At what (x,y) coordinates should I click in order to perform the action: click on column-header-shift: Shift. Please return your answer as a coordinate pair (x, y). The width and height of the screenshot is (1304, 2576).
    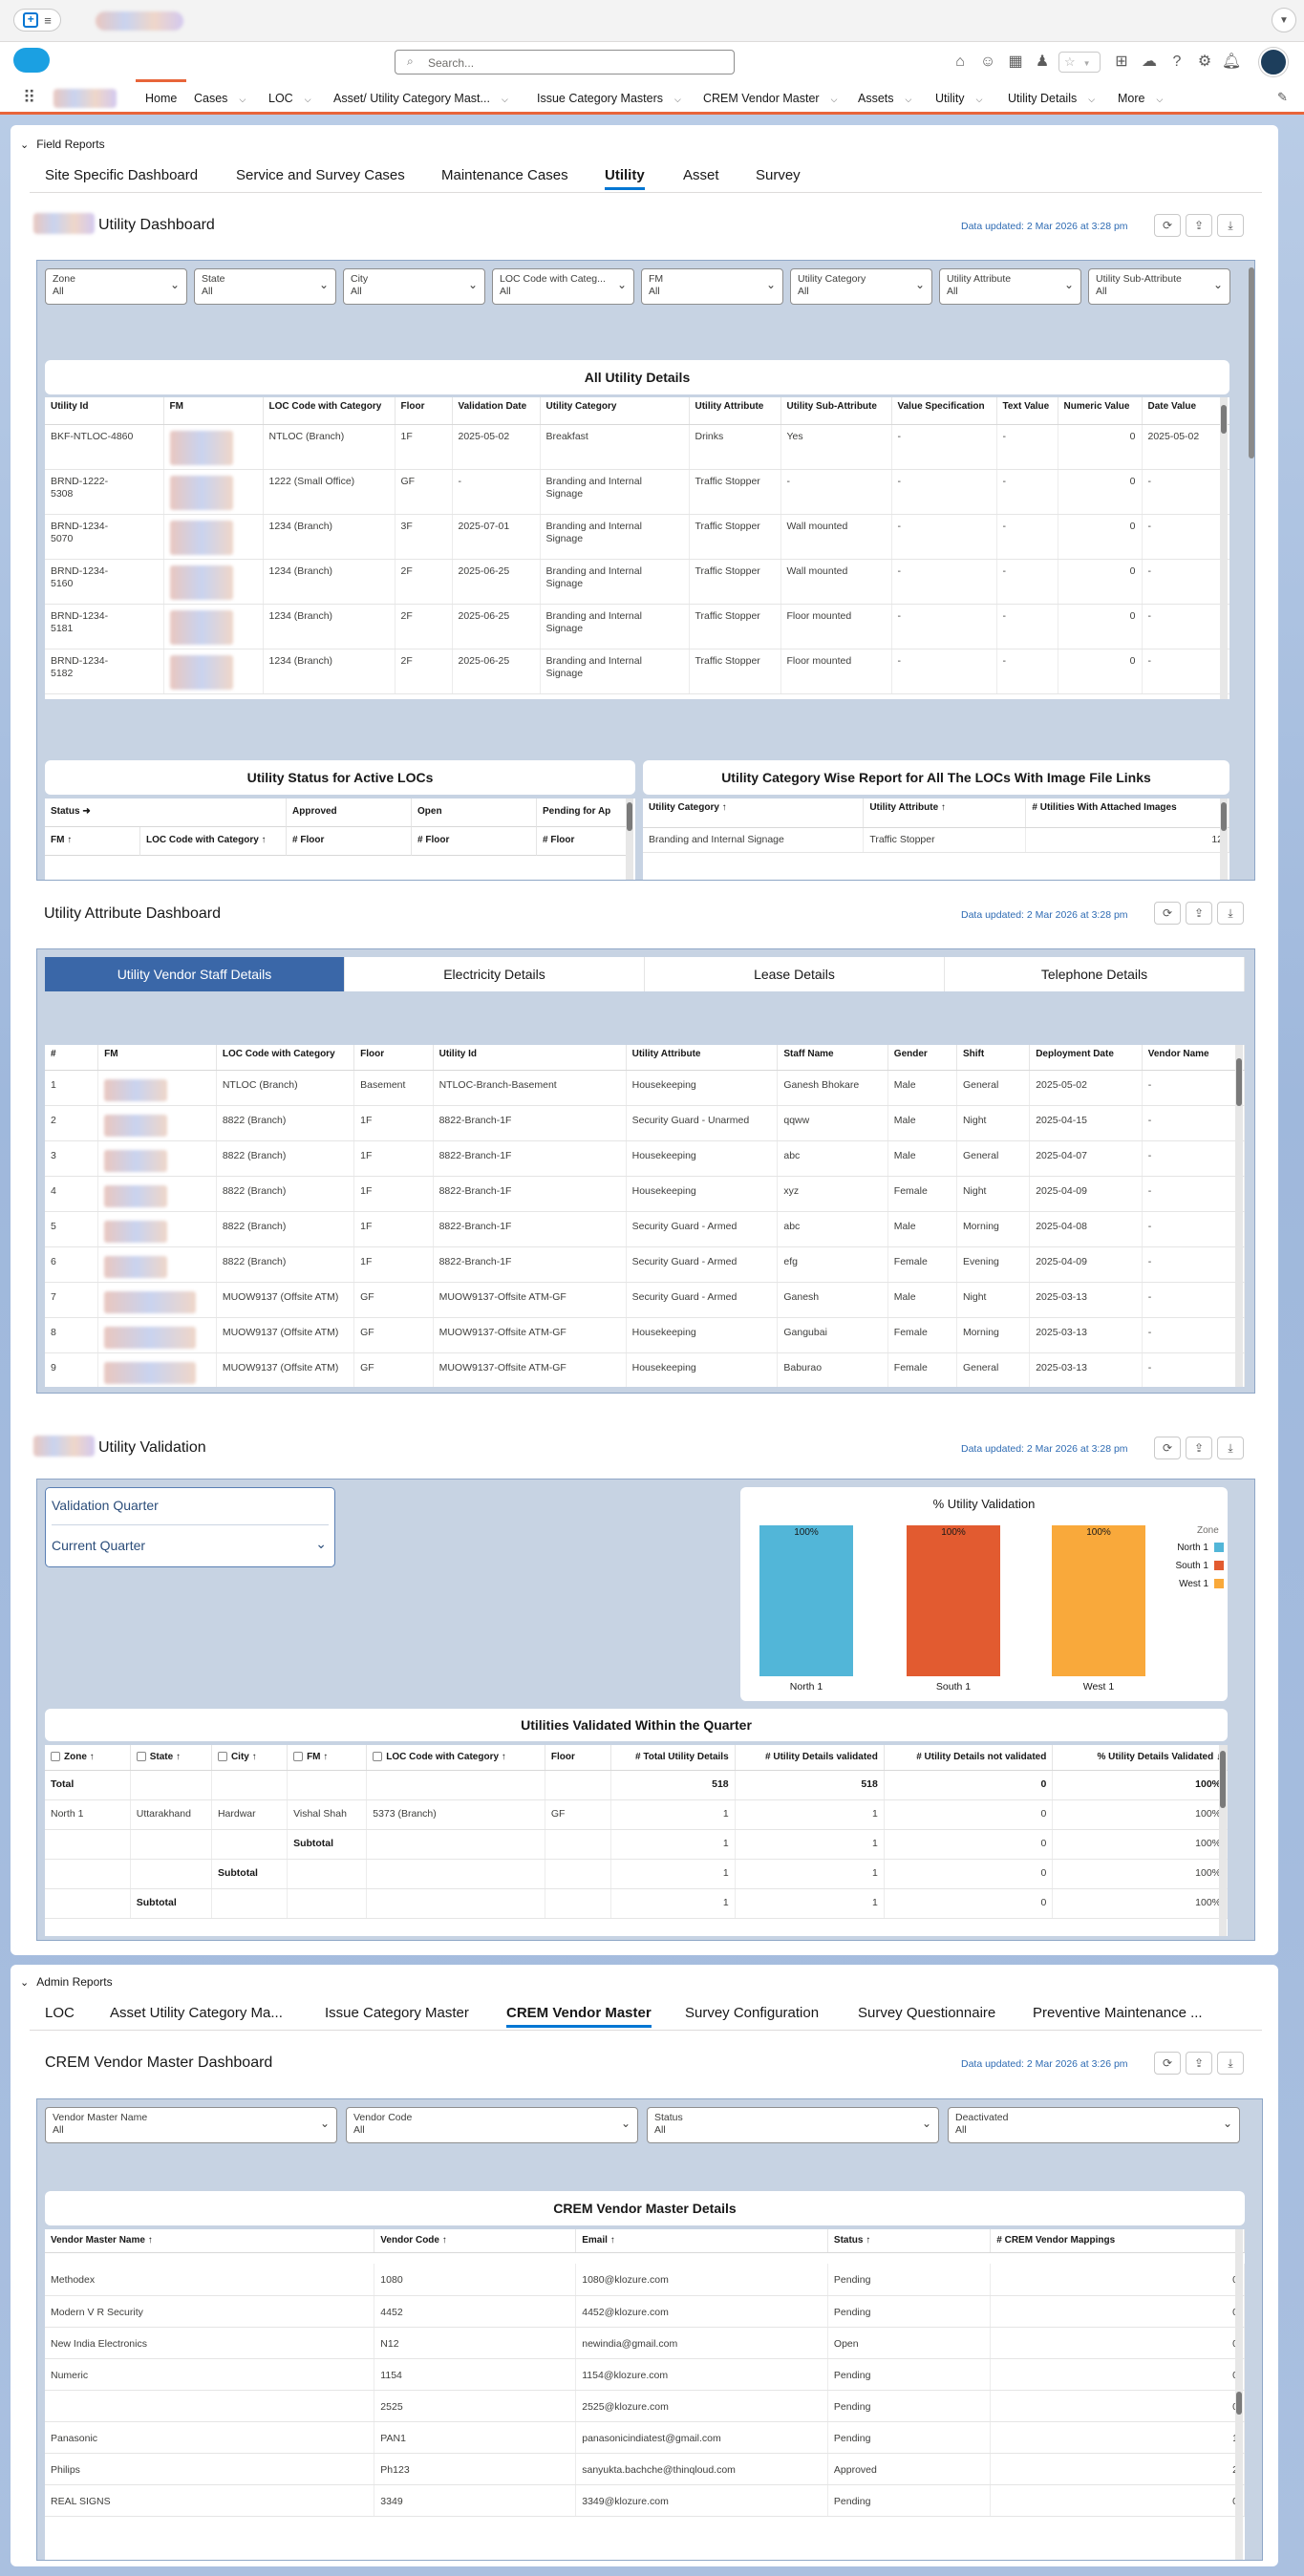
    Looking at the image, I should click on (993, 1058).